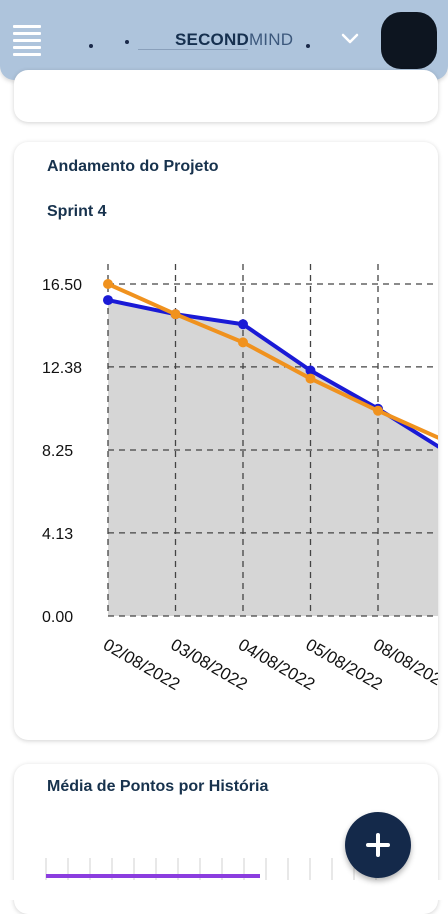 This screenshot has height=914, width=448. I want to click on add-button, so click(378, 845).